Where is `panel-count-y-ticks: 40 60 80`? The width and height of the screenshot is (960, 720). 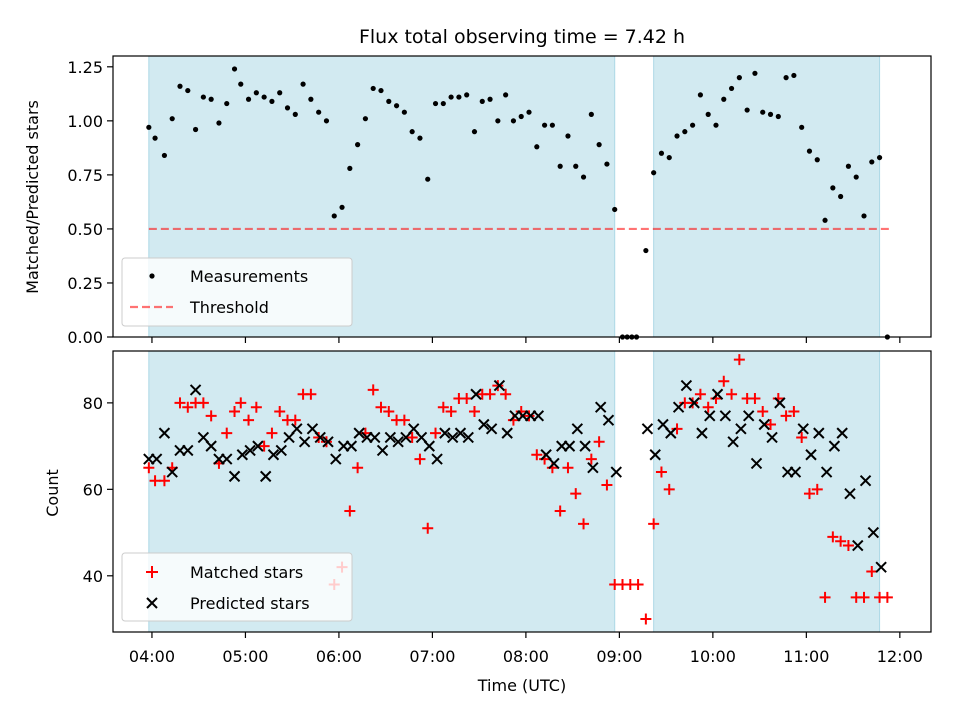 panel-count-y-ticks: 40 60 80 is located at coordinates (98, 490).